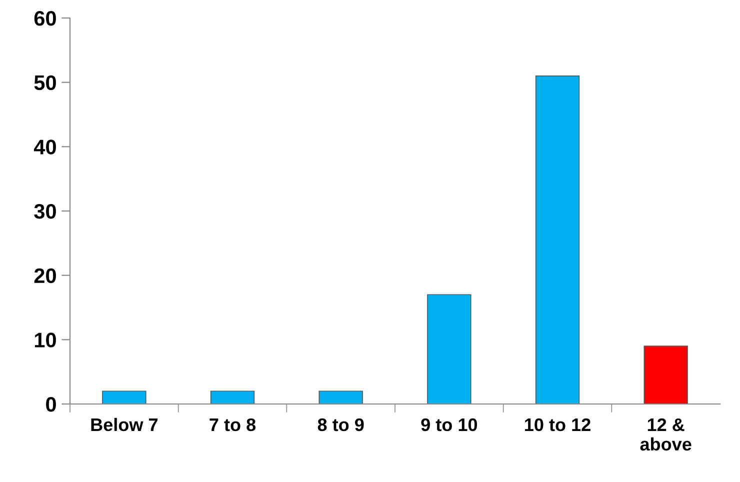 This screenshot has width=740, height=482. I want to click on x-tick-label: Below 7, so click(124, 425).